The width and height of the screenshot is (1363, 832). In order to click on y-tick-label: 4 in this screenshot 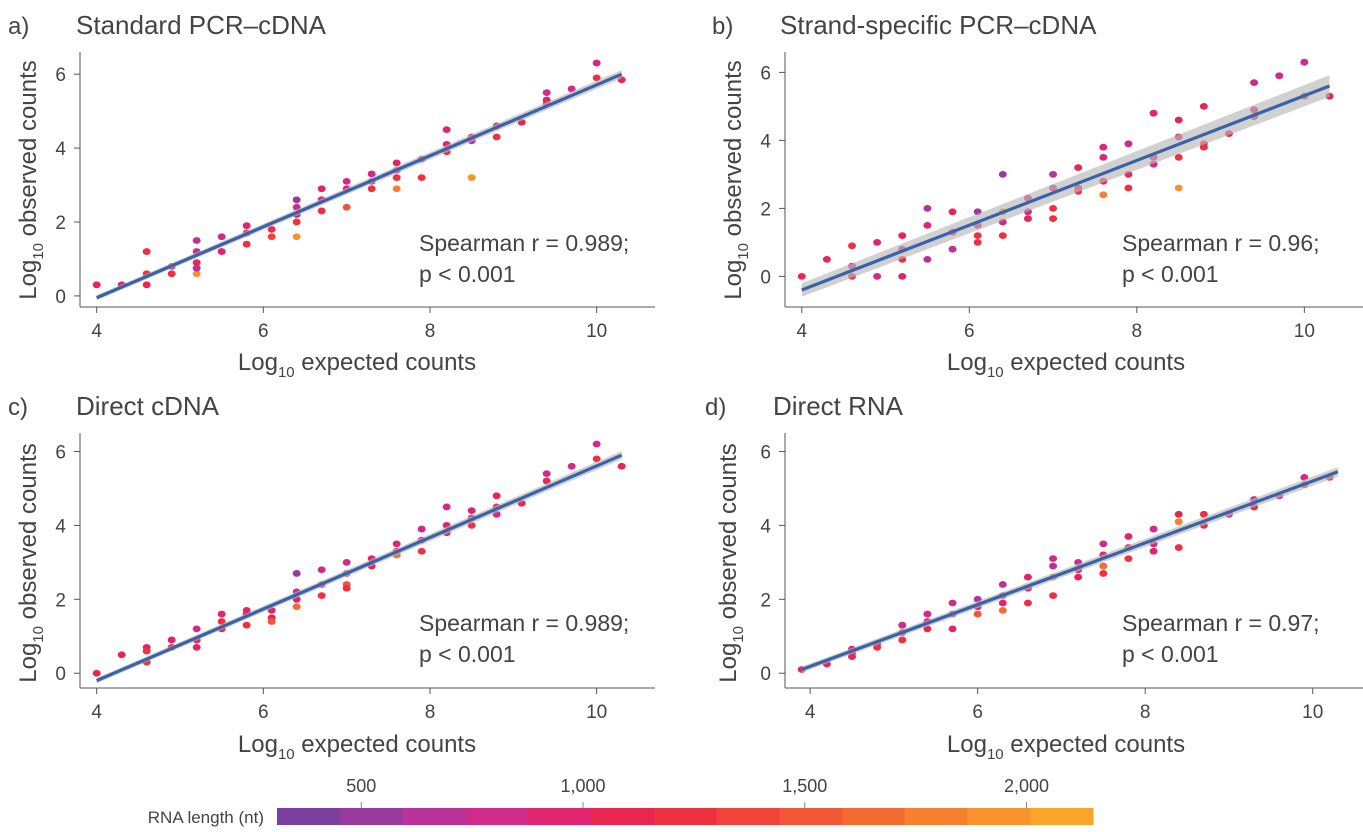, I will do `click(765, 526)`.